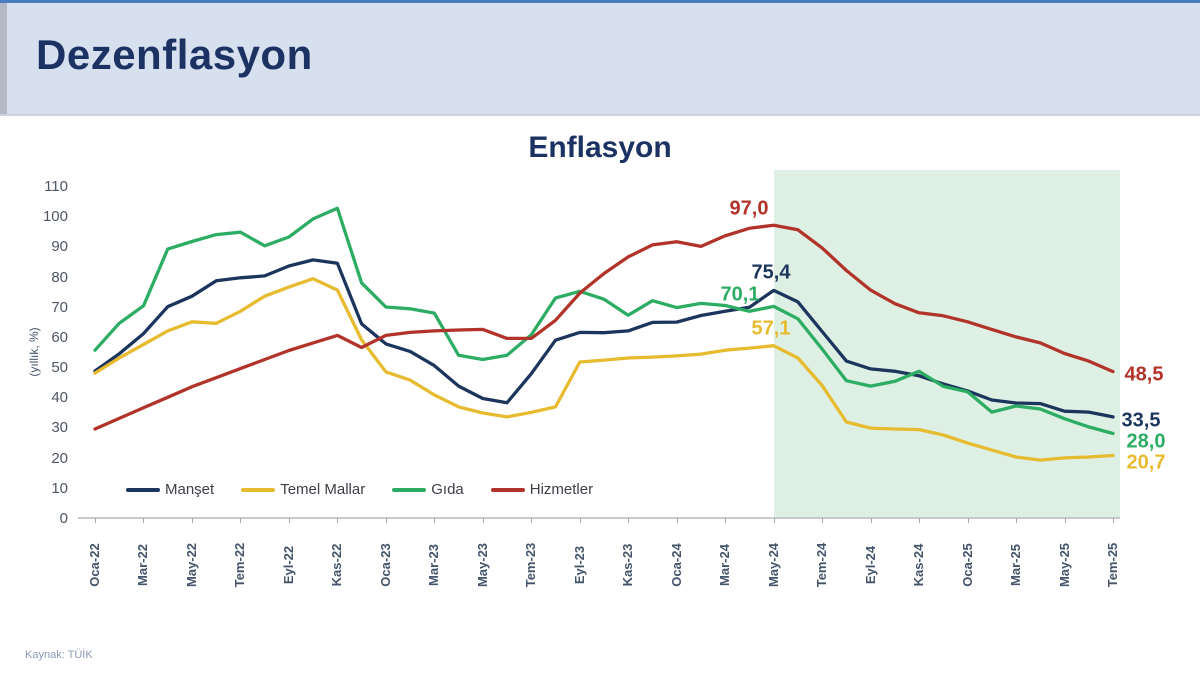  Describe the element at coordinates (1064, 565) in the screenshot. I see `x-axis-tick: May-25` at that location.